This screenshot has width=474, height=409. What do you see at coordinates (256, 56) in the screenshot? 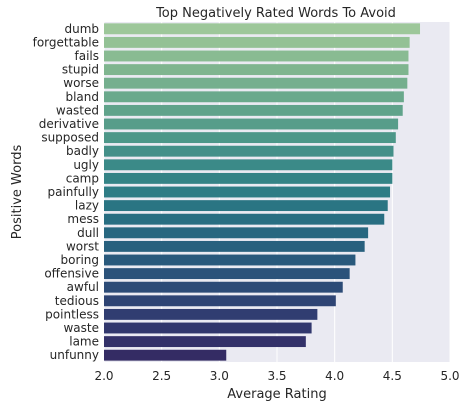
I see `bar-fails` at bounding box center [256, 56].